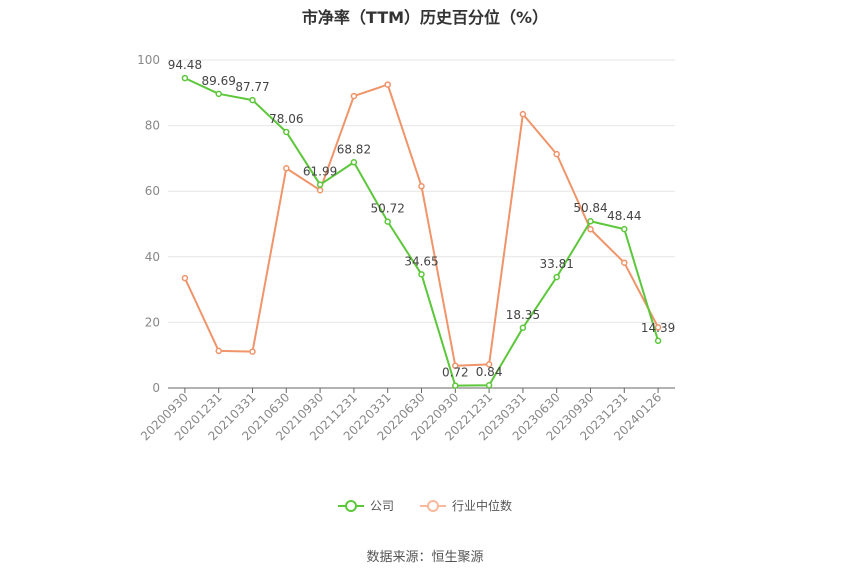  I want to click on y-tick-label: 0, so click(156, 388).